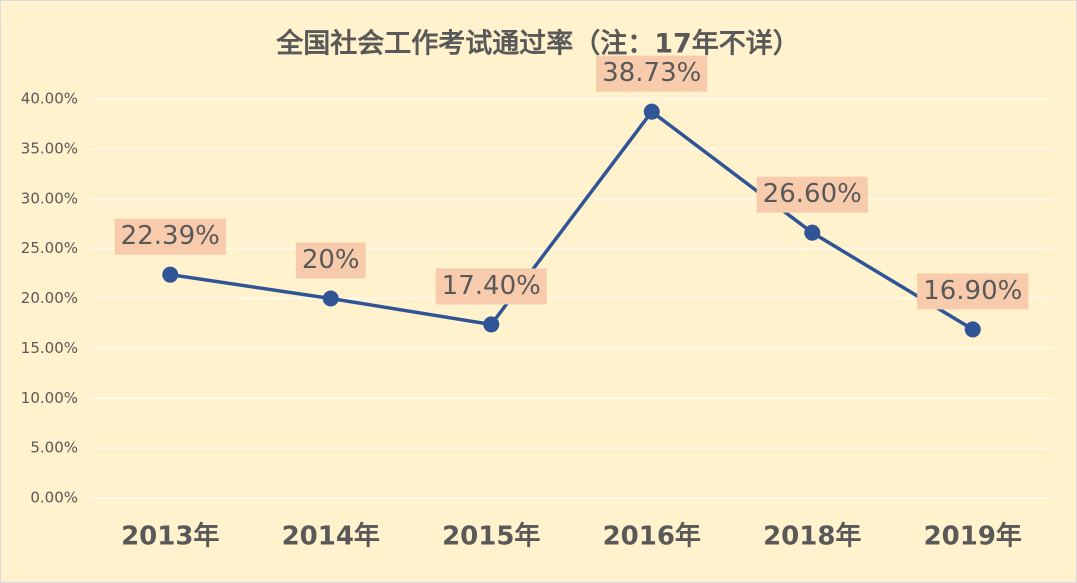 This screenshot has width=1077, height=583. I want to click on data-label: 26.60%, so click(812, 194).